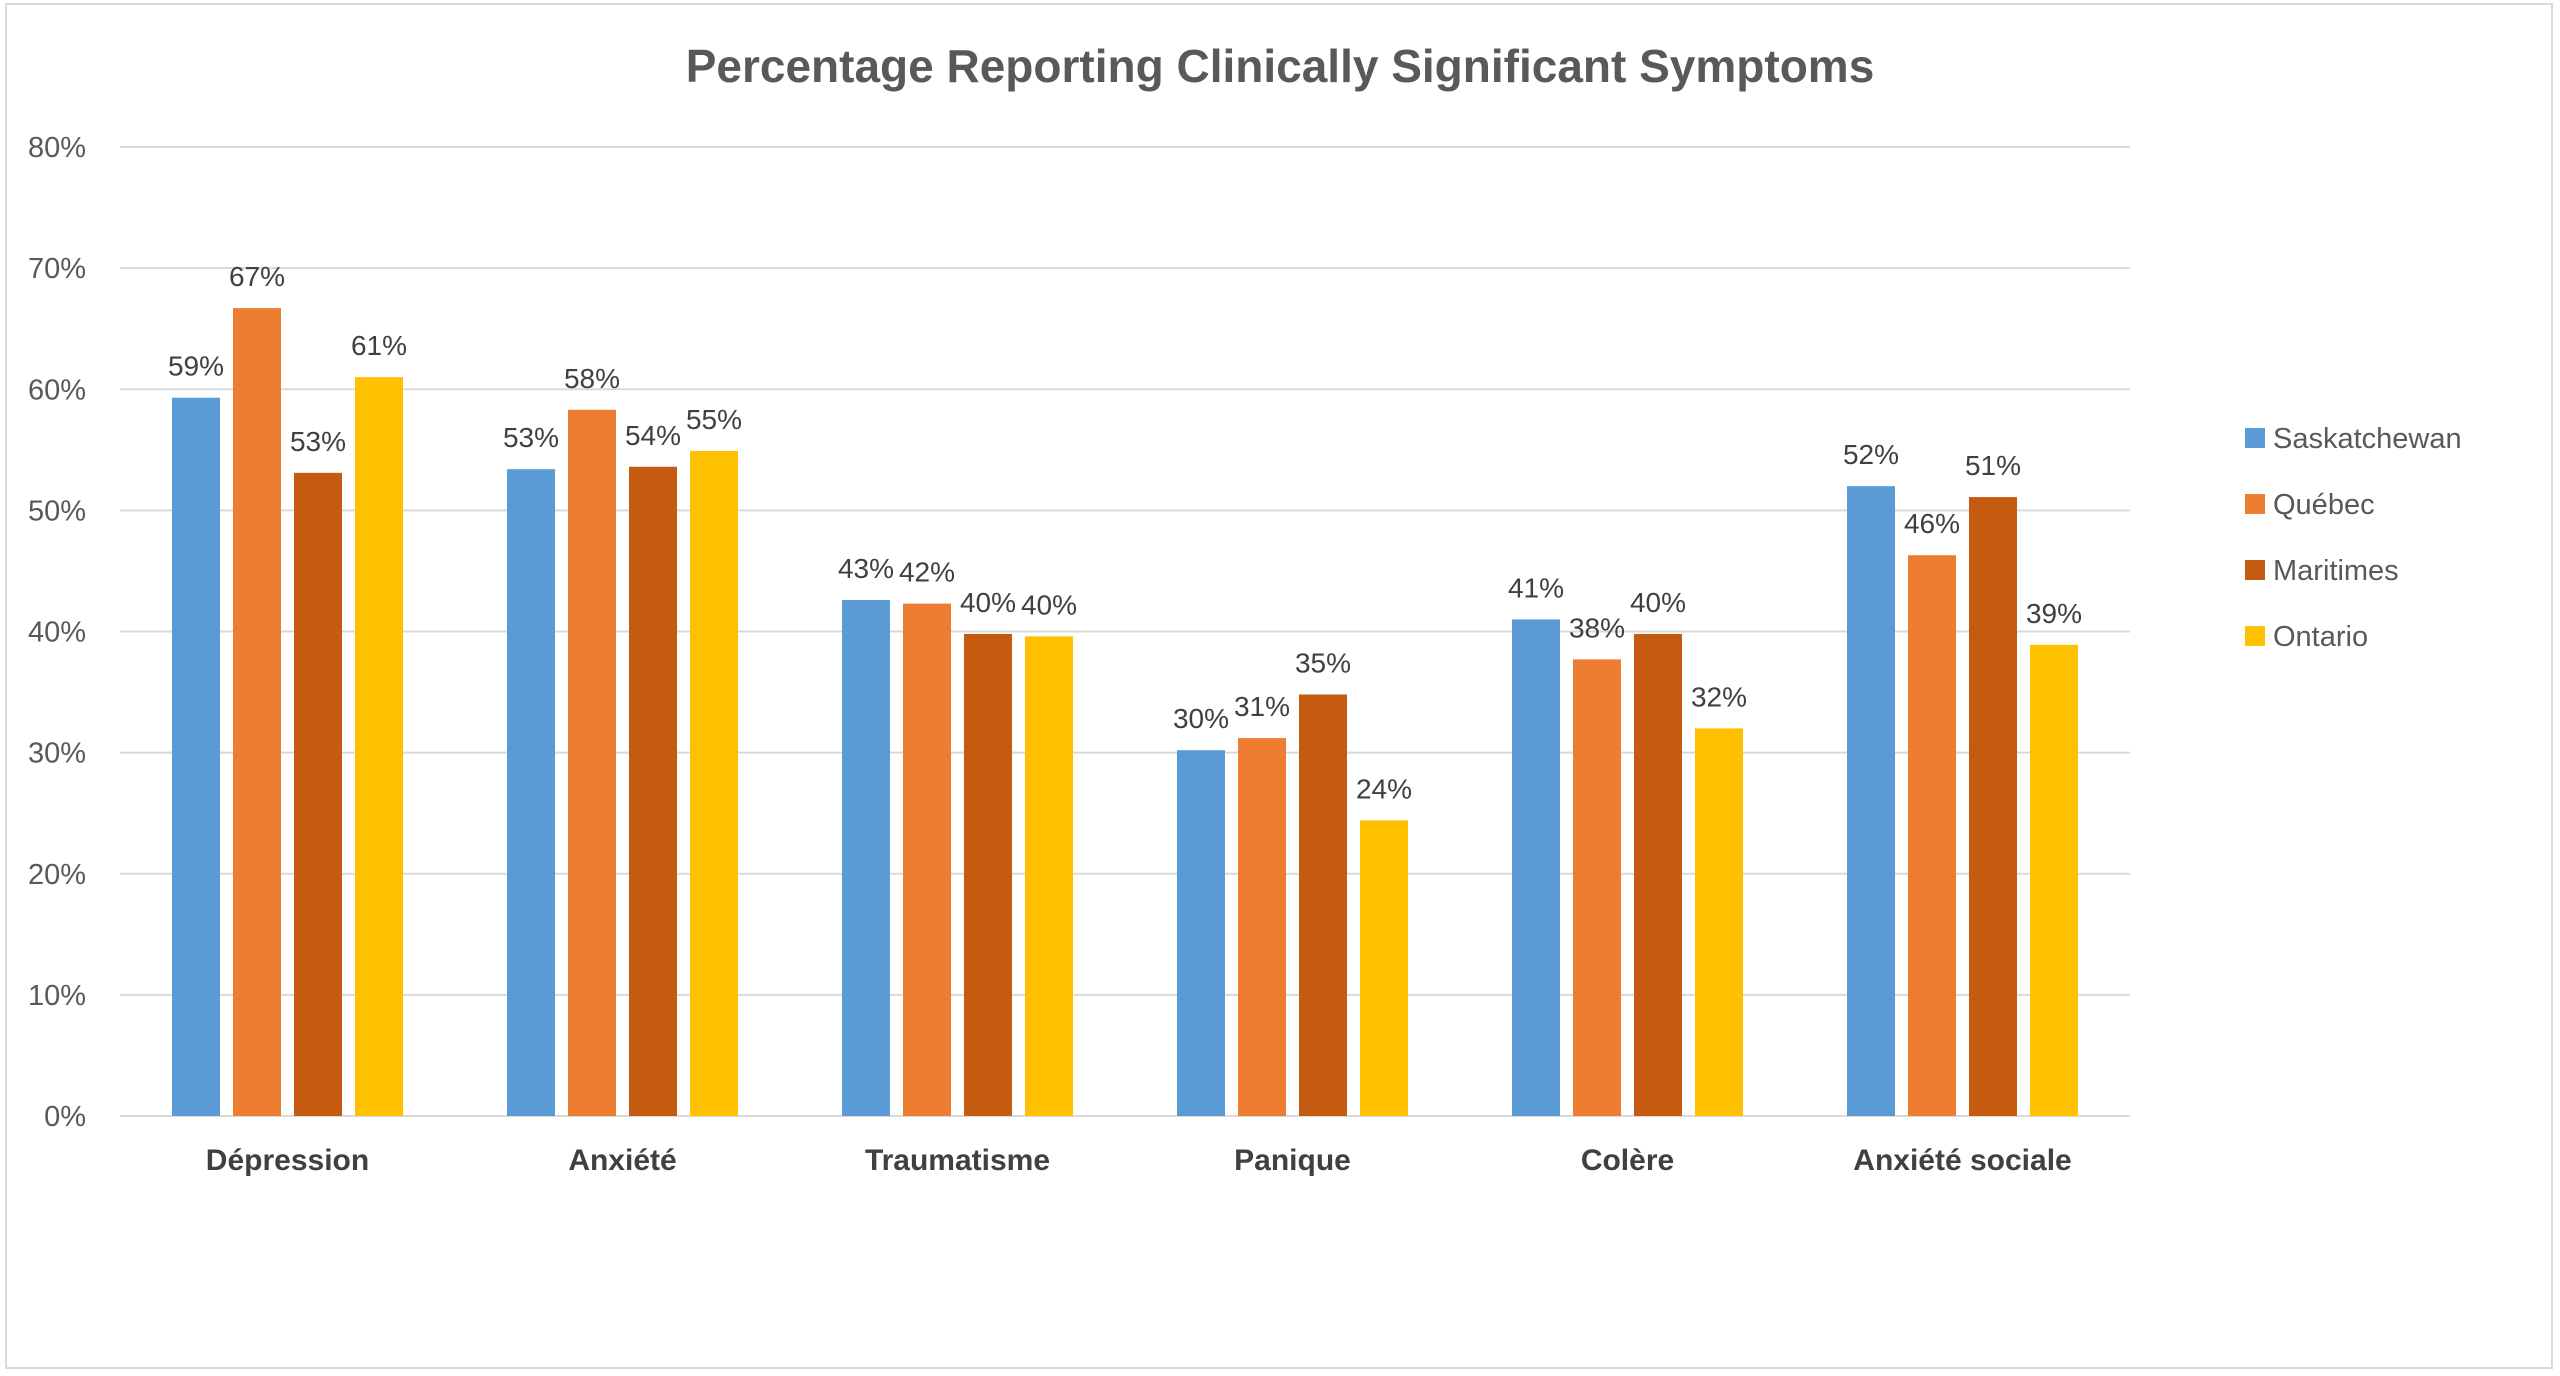 The image size is (2560, 1376). What do you see at coordinates (622, 1160) in the screenshot?
I see `x-category-label: Anxiété` at bounding box center [622, 1160].